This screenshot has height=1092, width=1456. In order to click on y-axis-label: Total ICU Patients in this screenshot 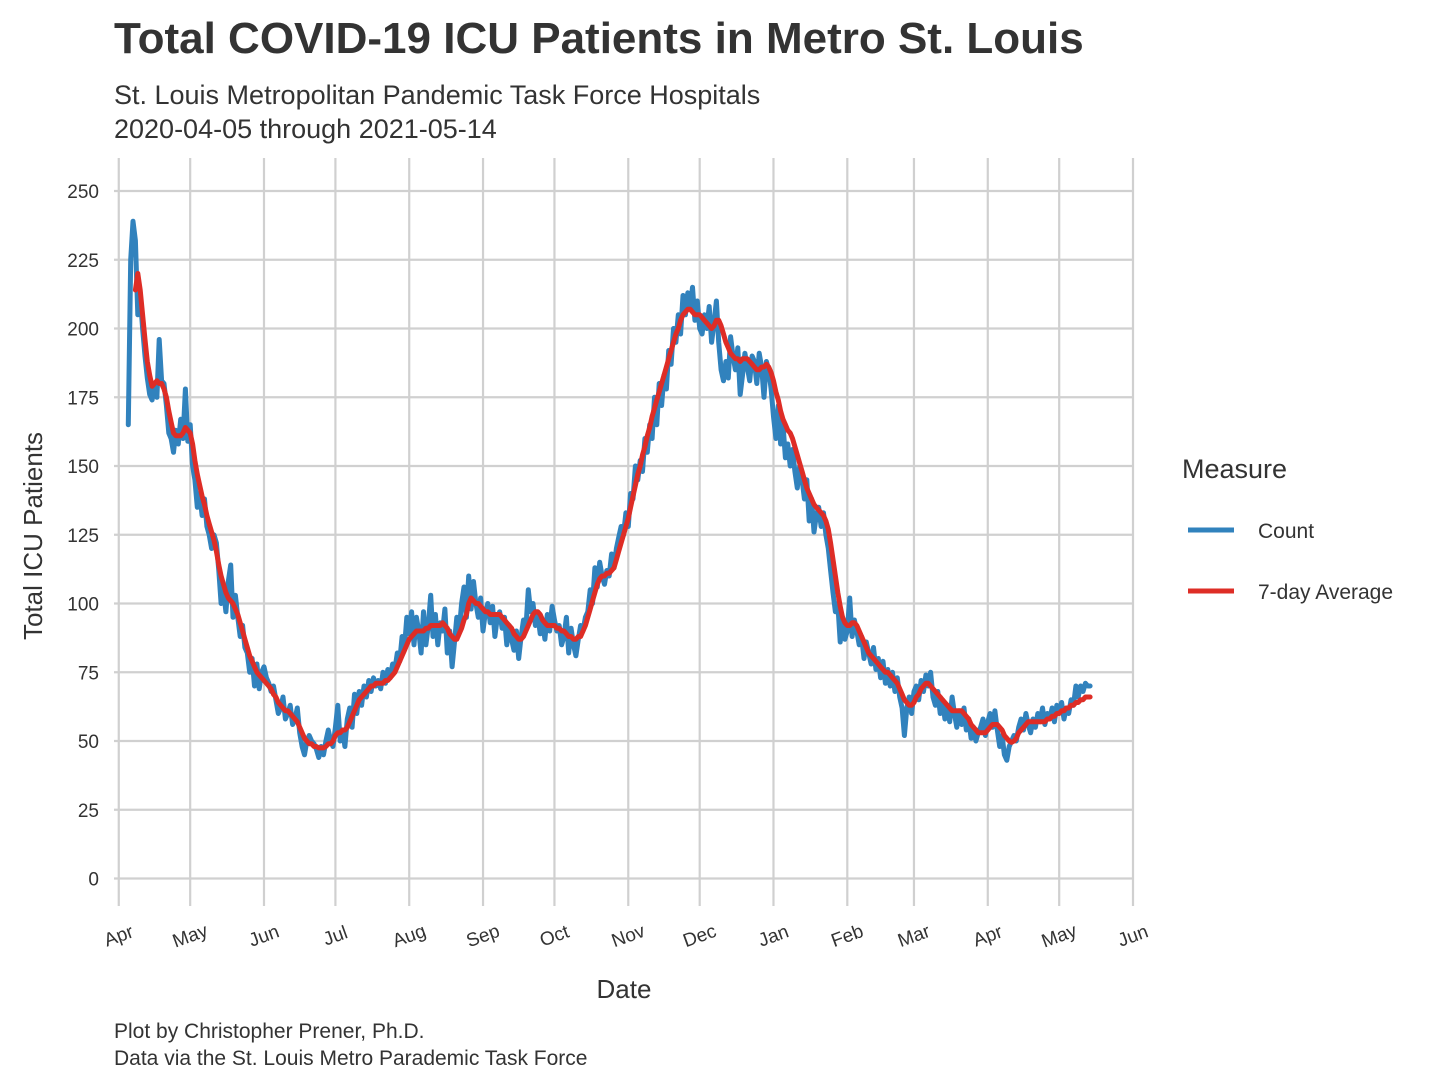, I will do `click(33, 536)`.